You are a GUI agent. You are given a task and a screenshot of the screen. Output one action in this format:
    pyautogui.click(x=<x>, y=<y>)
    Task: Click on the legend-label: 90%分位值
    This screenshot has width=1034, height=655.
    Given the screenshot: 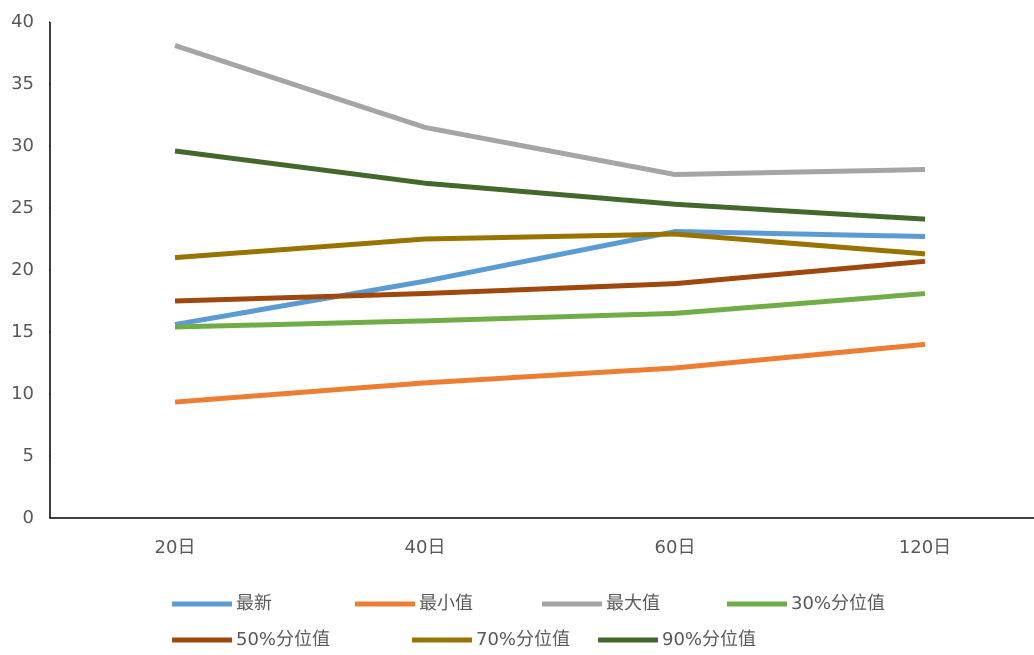 What is the action you would take?
    pyautogui.click(x=709, y=639)
    